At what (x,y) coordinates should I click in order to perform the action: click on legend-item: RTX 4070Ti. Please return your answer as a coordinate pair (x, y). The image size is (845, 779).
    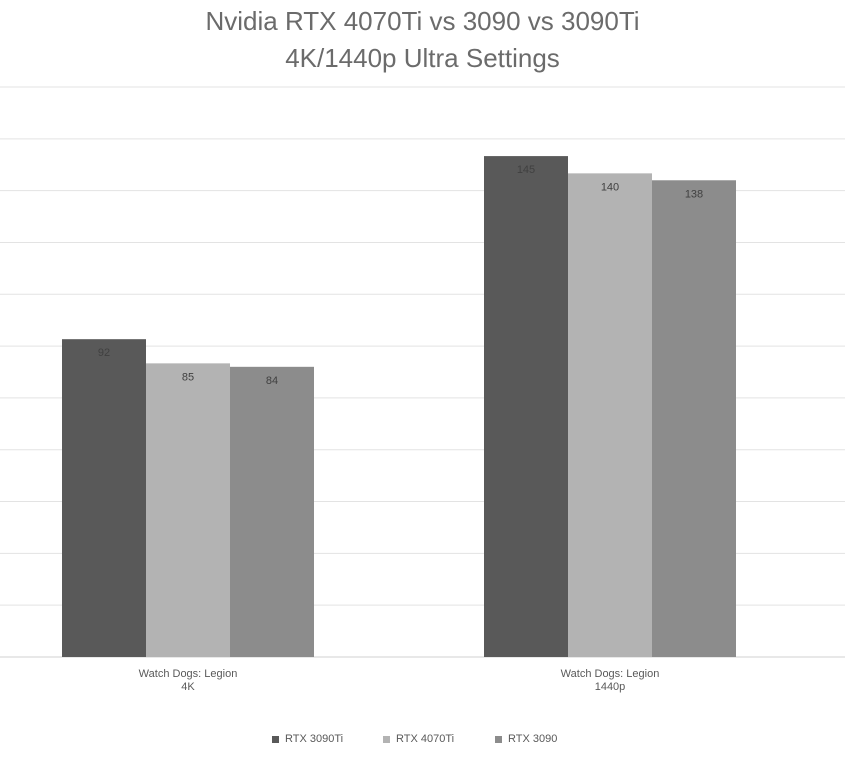
    Looking at the image, I should click on (418, 739).